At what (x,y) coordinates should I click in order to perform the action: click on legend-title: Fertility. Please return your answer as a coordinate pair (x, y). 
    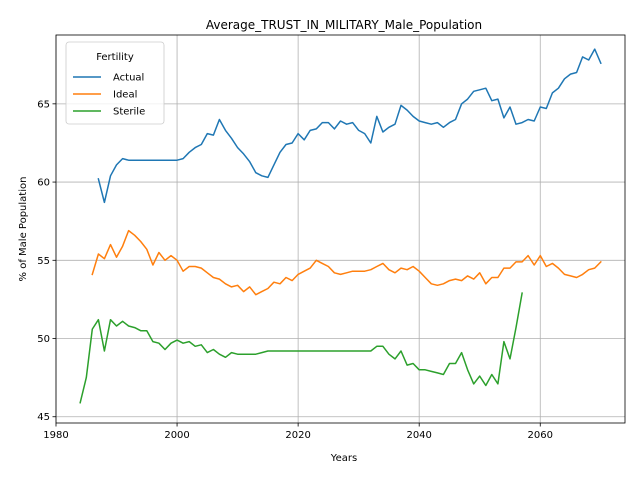
    Looking at the image, I should click on (115, 57).